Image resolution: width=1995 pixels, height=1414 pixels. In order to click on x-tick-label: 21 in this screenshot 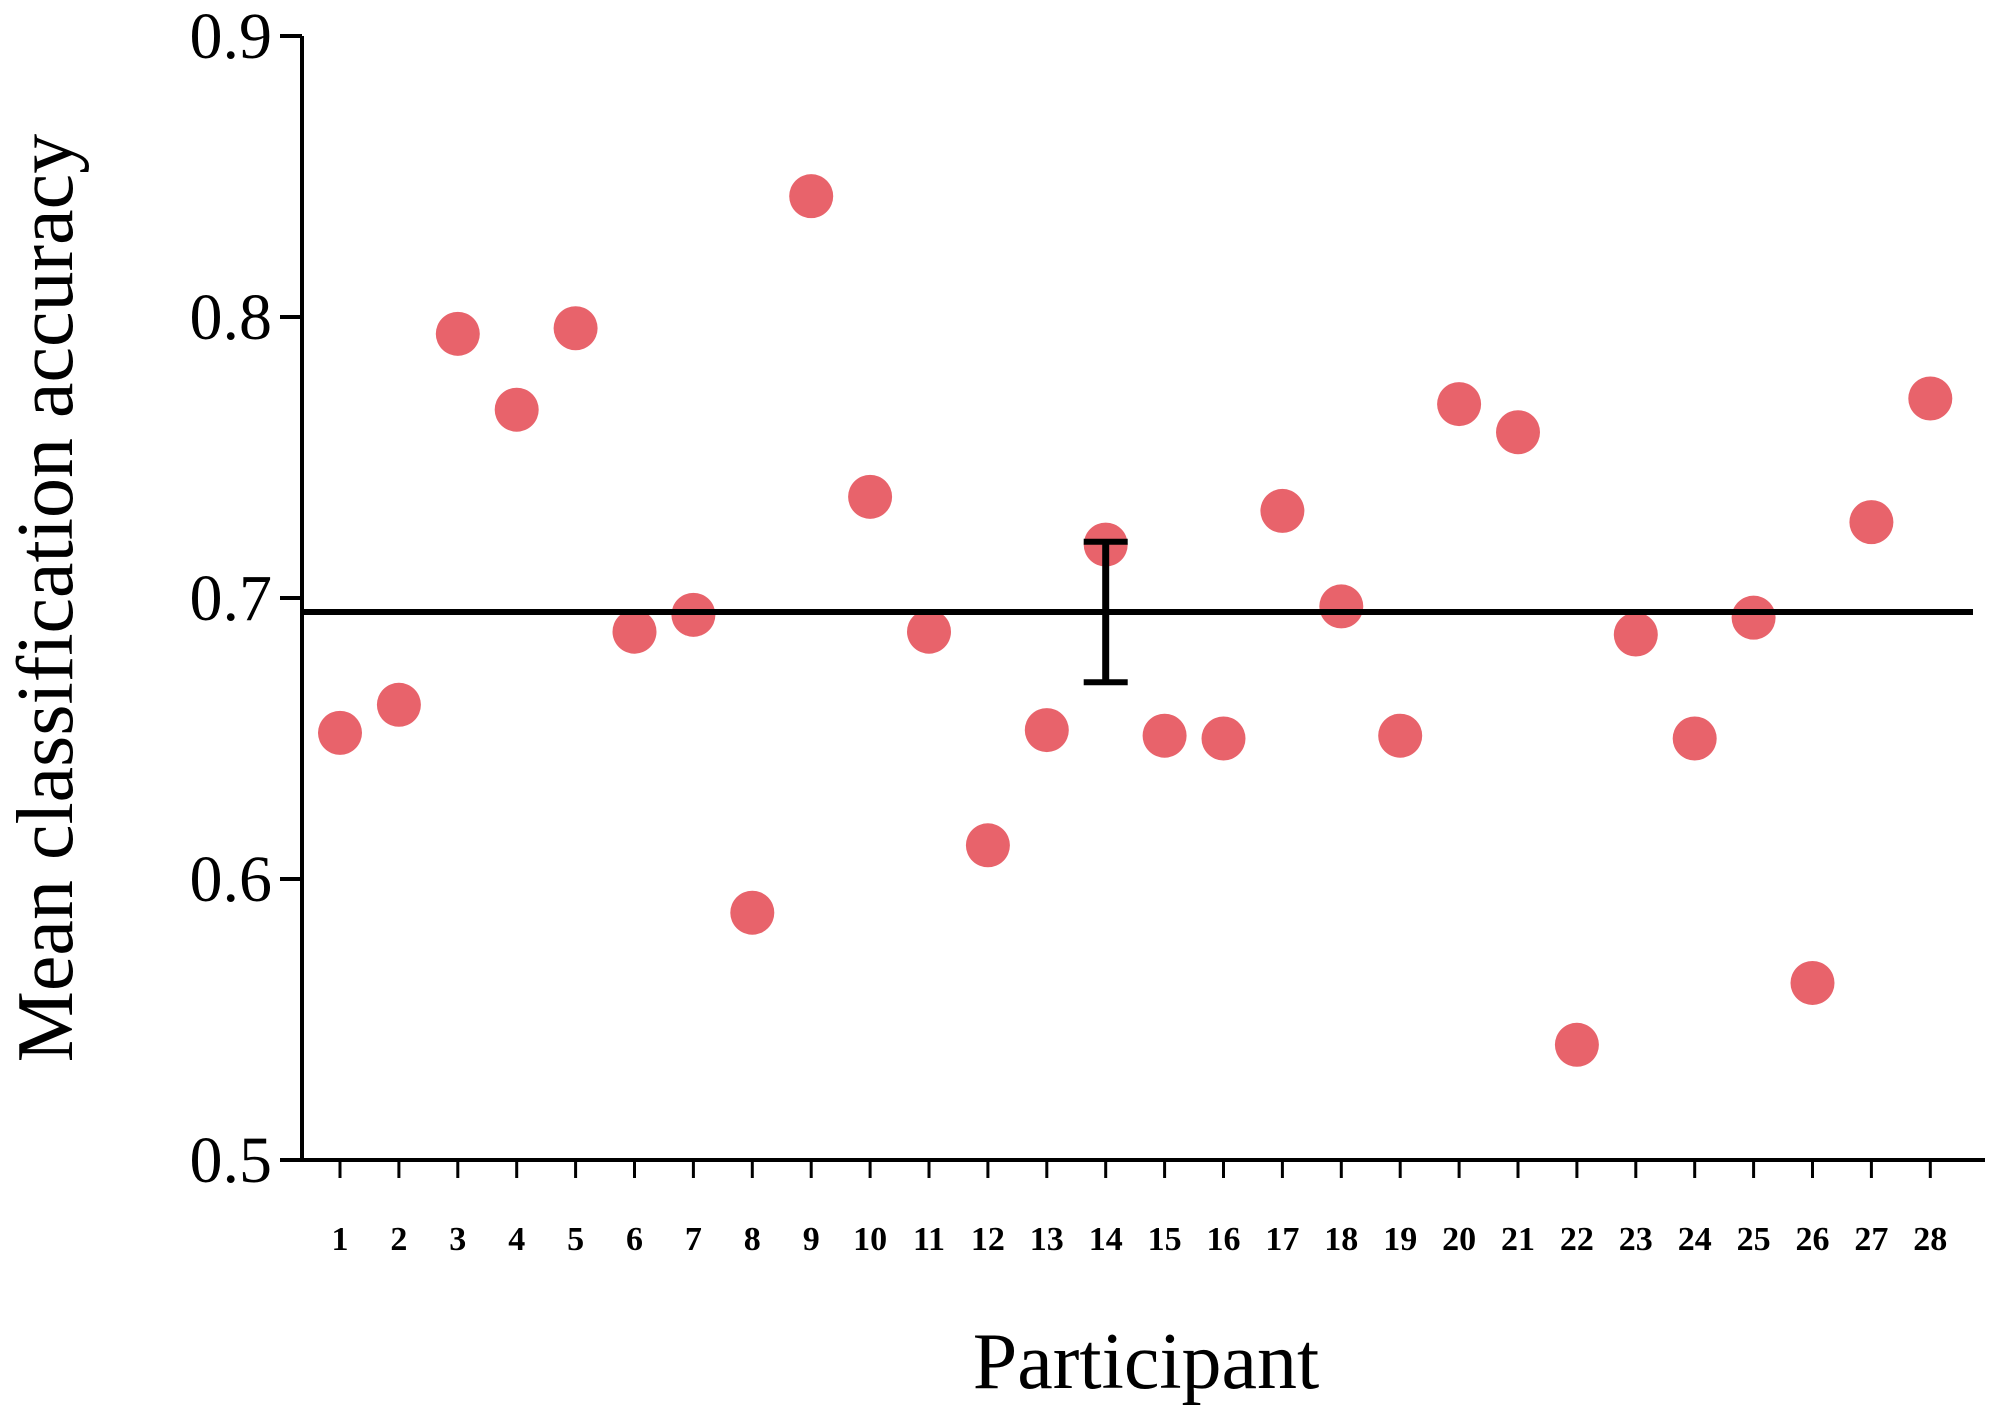, I will do `click(1518, 1239)`.